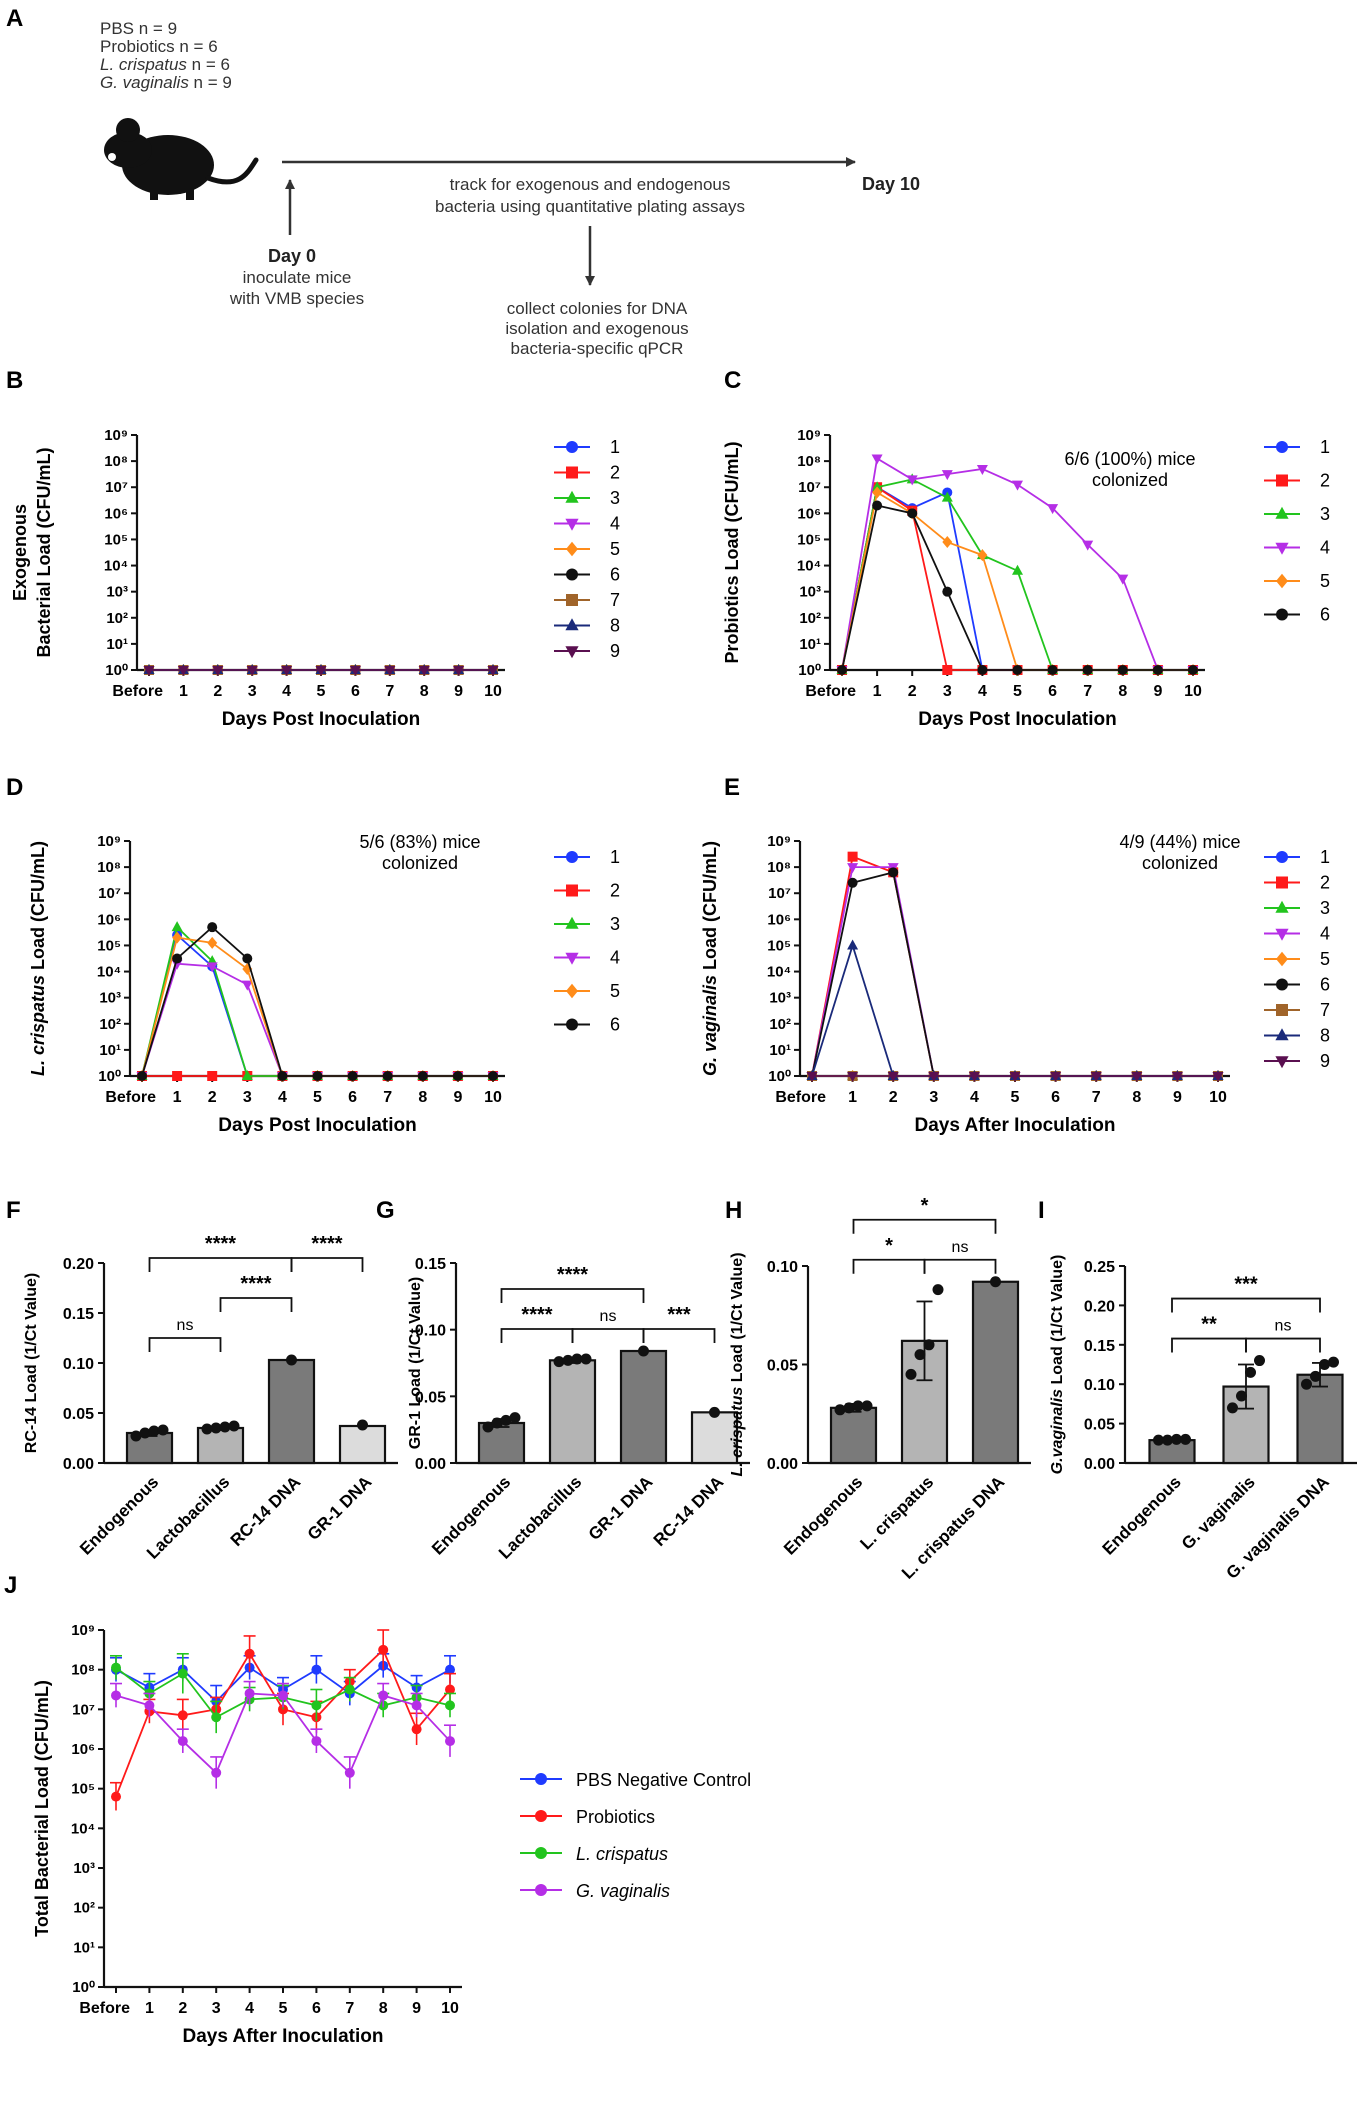 The width and height of the screenshot is (1358, 2110). Describe the element at coordinates (84, 1868) in the screenshot. I see `y-tick-label: 10³` at that location.